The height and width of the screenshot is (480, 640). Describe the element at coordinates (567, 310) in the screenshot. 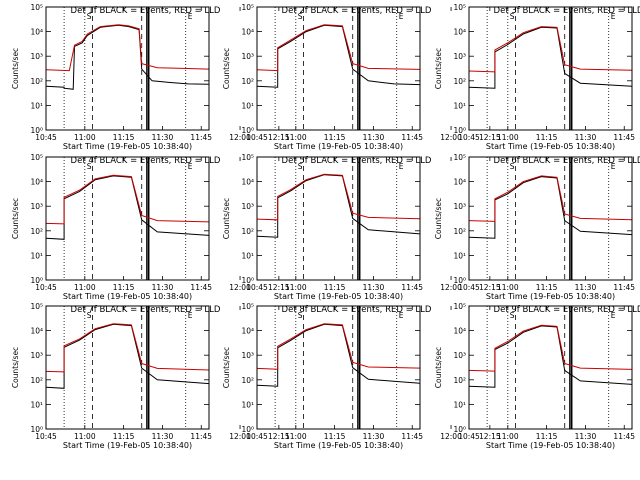

I see `panel-title: Det 9f BLACK = Events, RED = LLD` at that location.